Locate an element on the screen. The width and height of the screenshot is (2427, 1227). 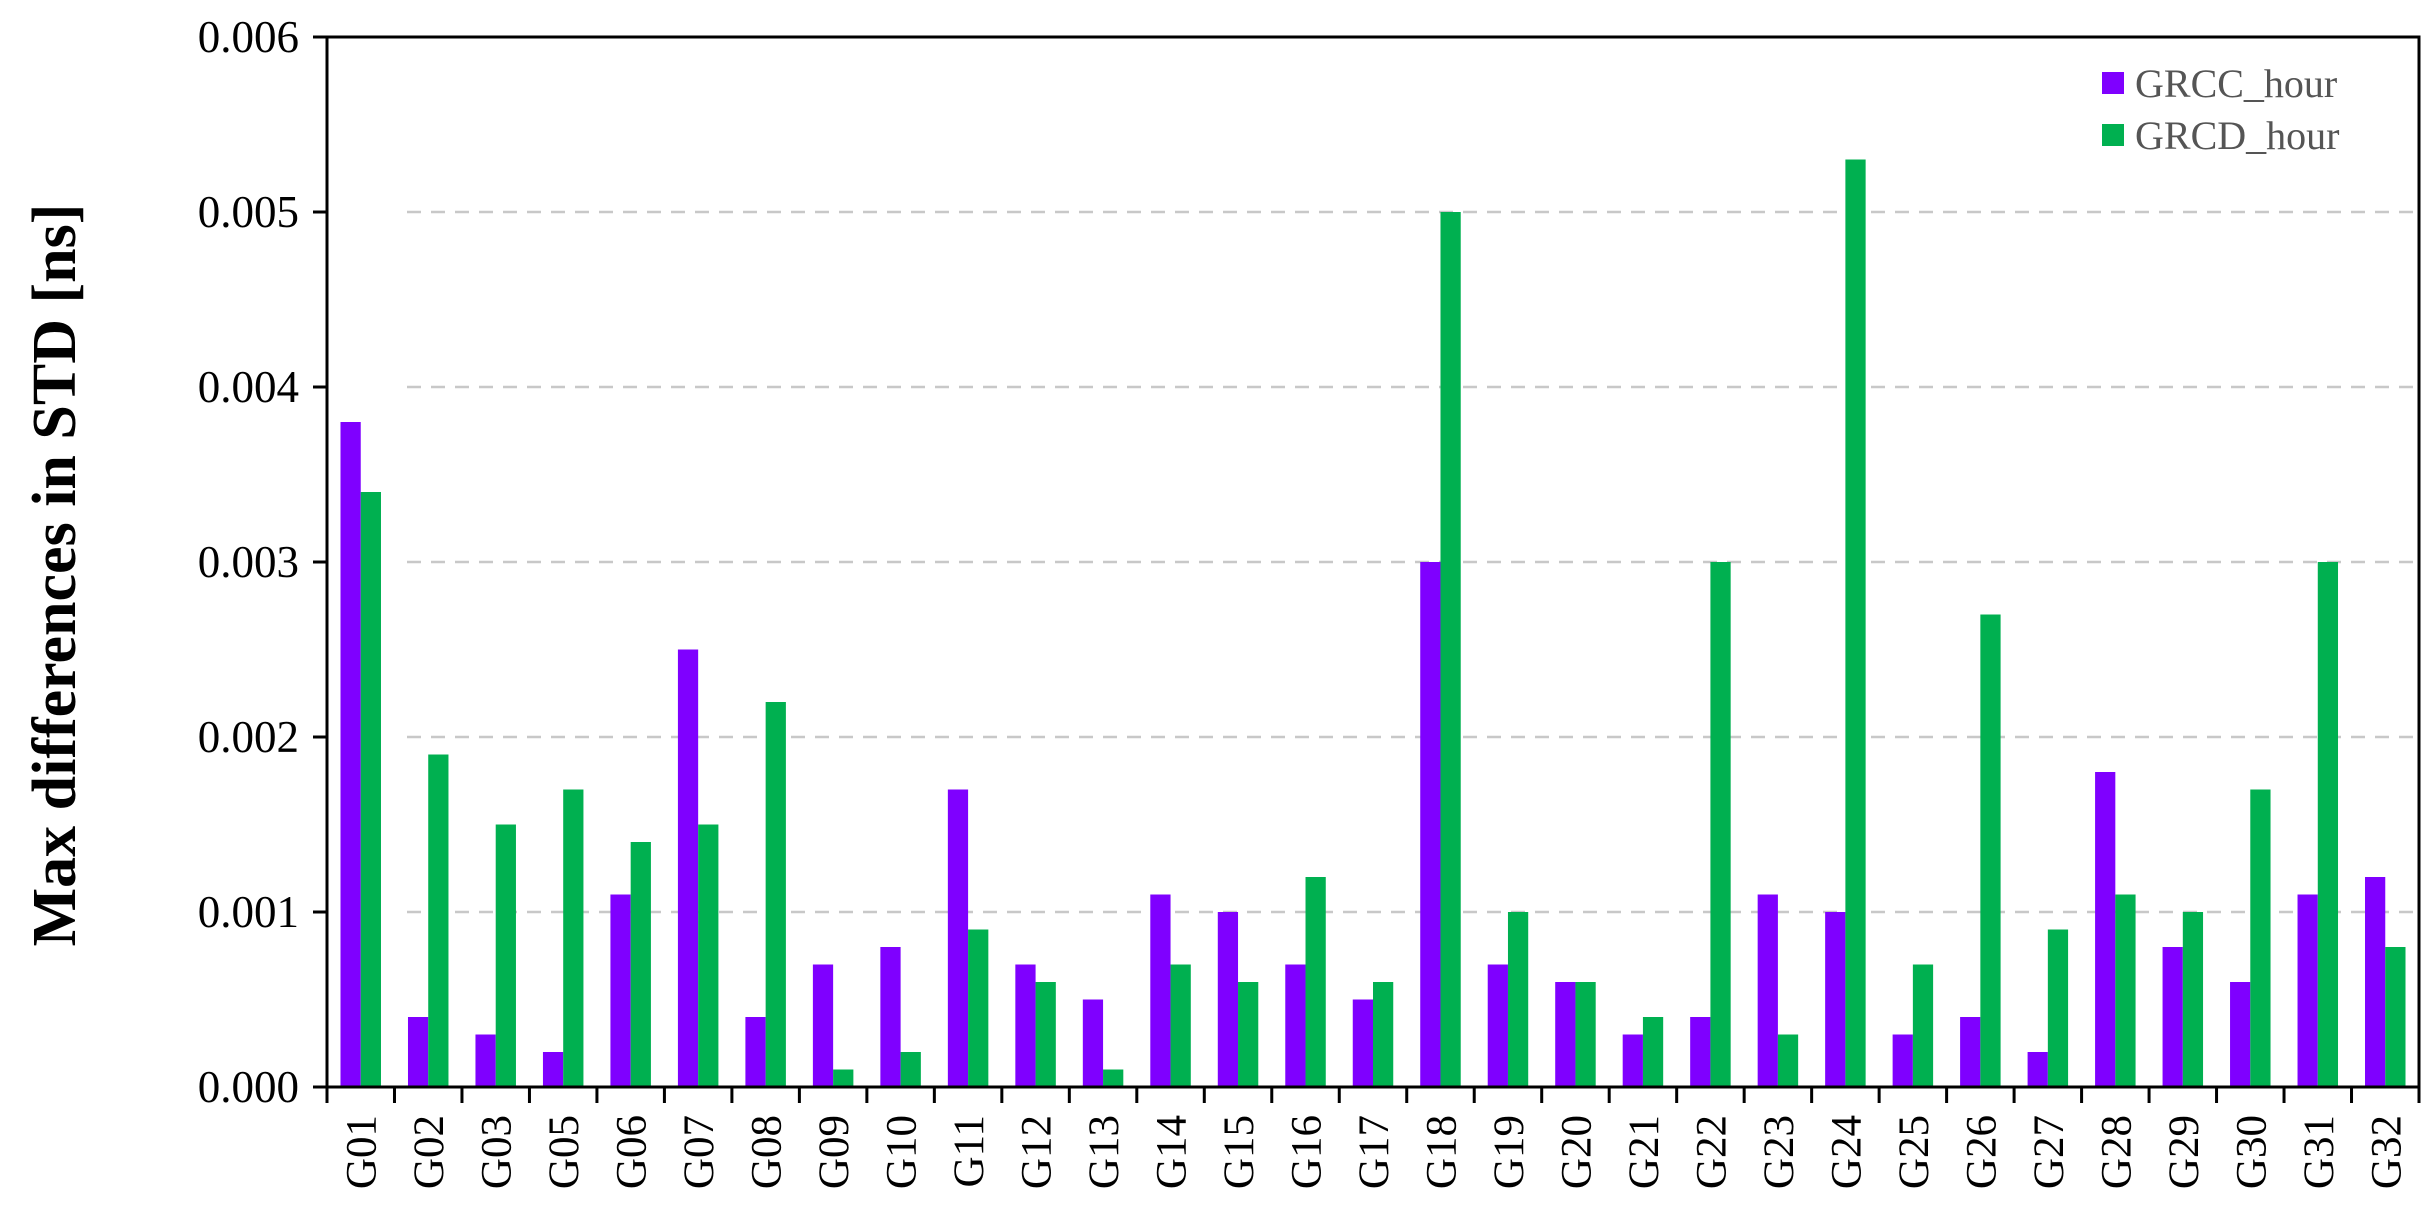
bar-GRCD_hour-G28 is located at coordinates (2125, 990).